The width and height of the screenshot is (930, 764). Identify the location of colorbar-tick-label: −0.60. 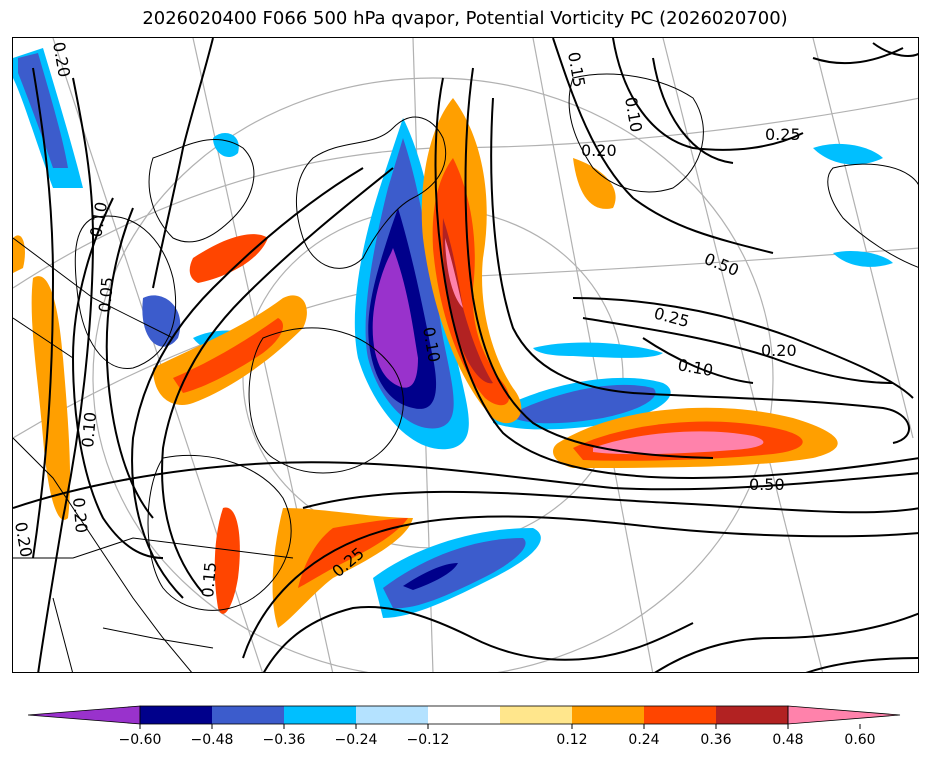
(140, 740).